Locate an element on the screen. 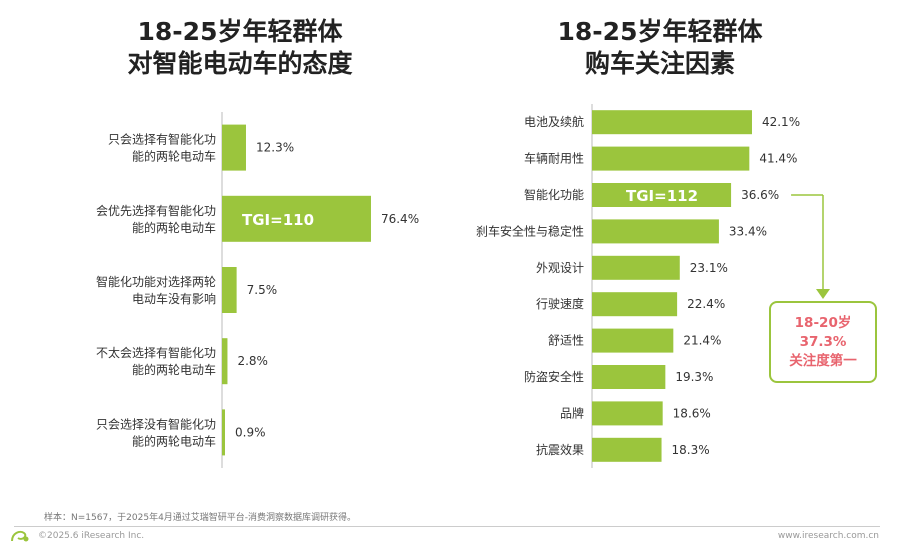  right-category-label-1: 车辆耐用性 is located at coordinates (554, 158).